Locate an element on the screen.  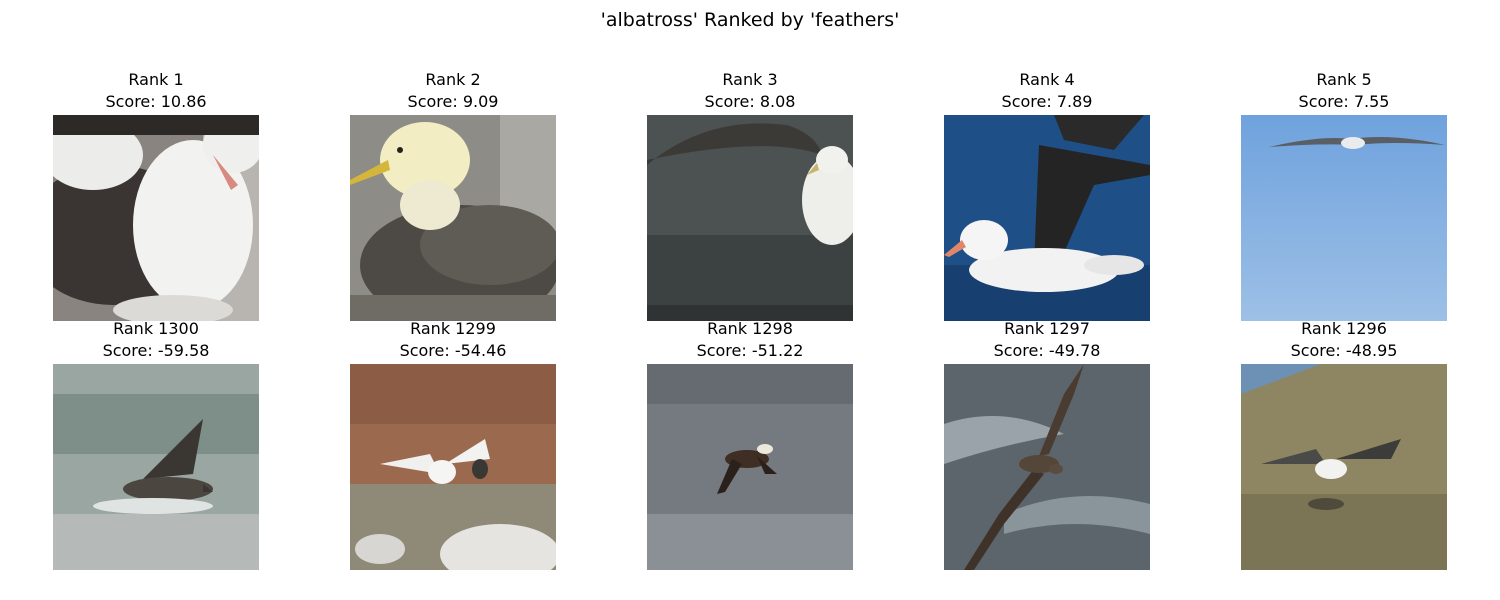
rank-label: Rank 1296 is located at coordinates (1344, 328).